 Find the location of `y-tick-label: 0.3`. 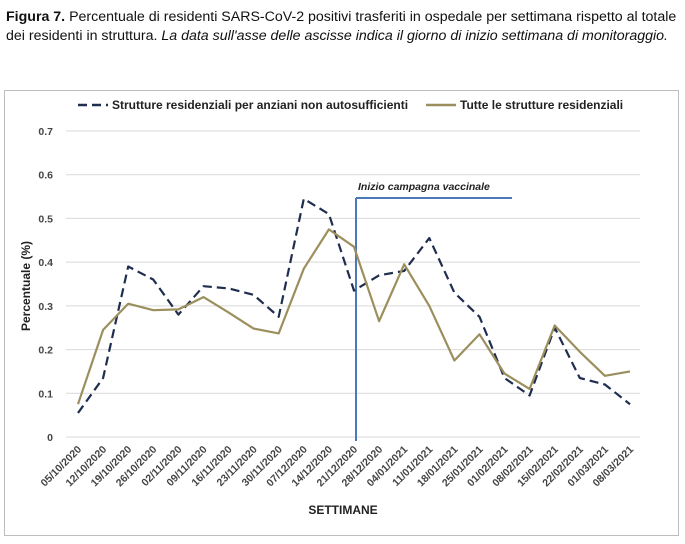

y-tick-label: 0.3 is located at coordinates (45, 307).